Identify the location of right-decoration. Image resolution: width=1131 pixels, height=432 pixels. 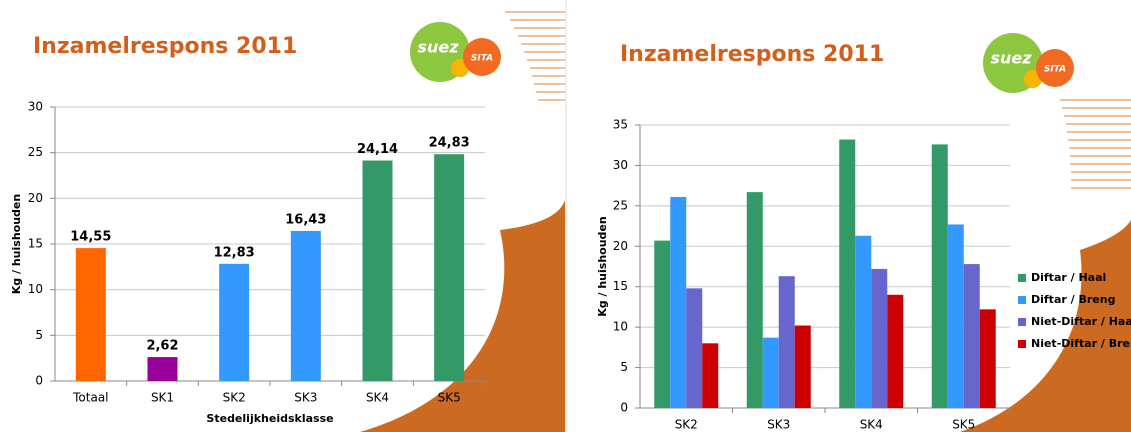
(1045, 265).